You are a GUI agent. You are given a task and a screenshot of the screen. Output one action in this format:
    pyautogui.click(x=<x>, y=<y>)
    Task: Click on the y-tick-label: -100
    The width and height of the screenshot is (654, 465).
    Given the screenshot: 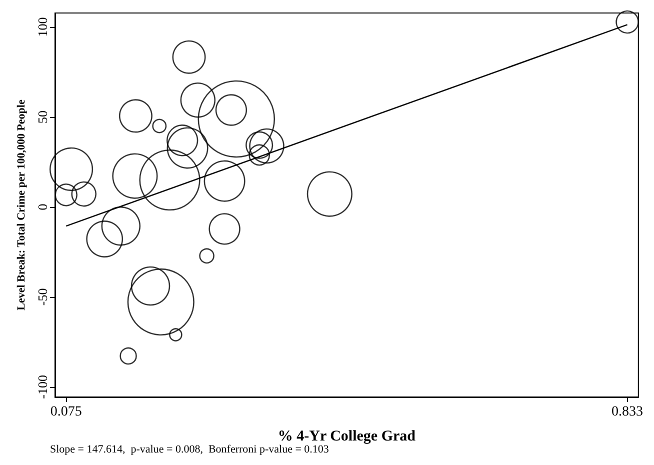 What is the action you would take?
    pyautogui.click(x=42, y=387)
    